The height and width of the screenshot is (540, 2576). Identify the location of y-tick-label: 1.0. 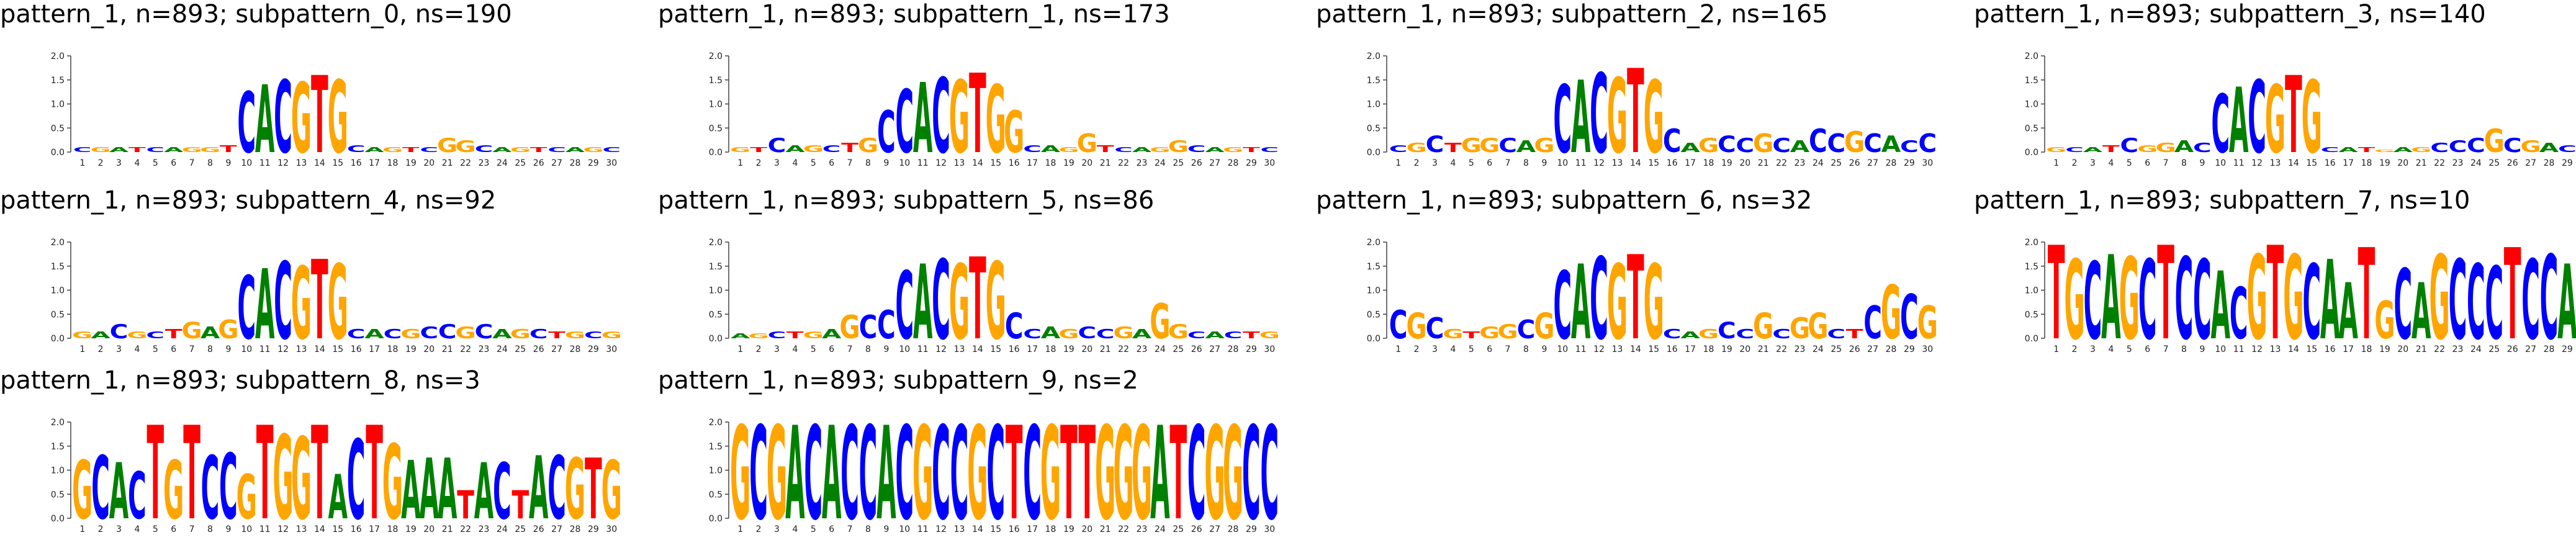
(58, 471).